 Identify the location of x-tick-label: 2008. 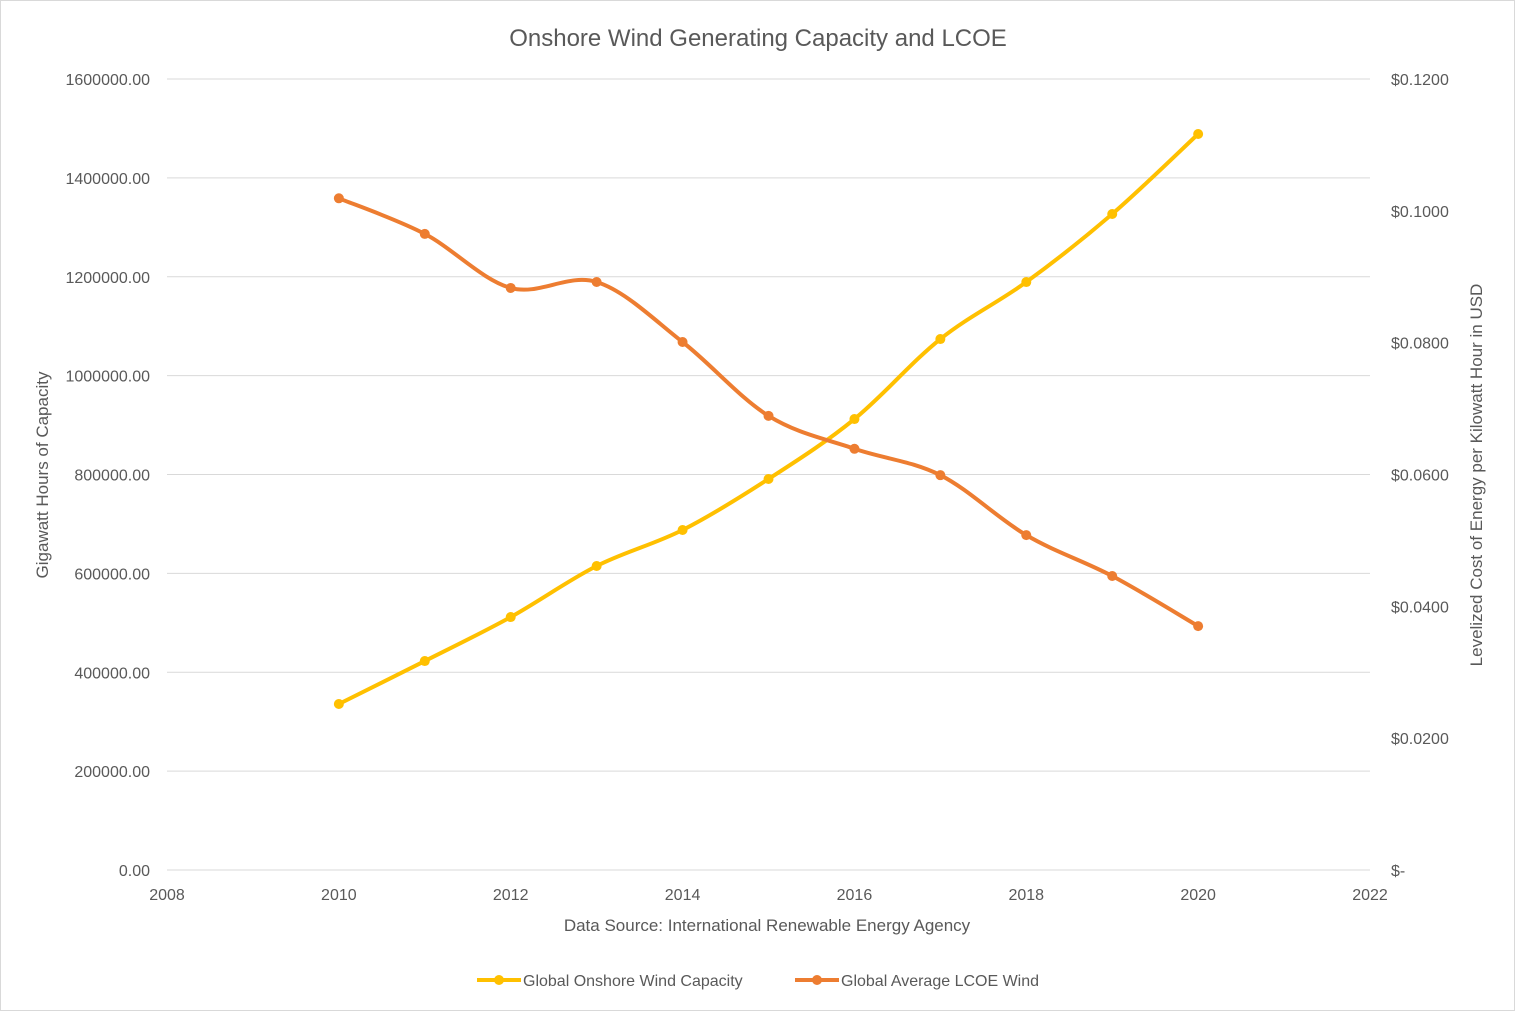
(167, 895).